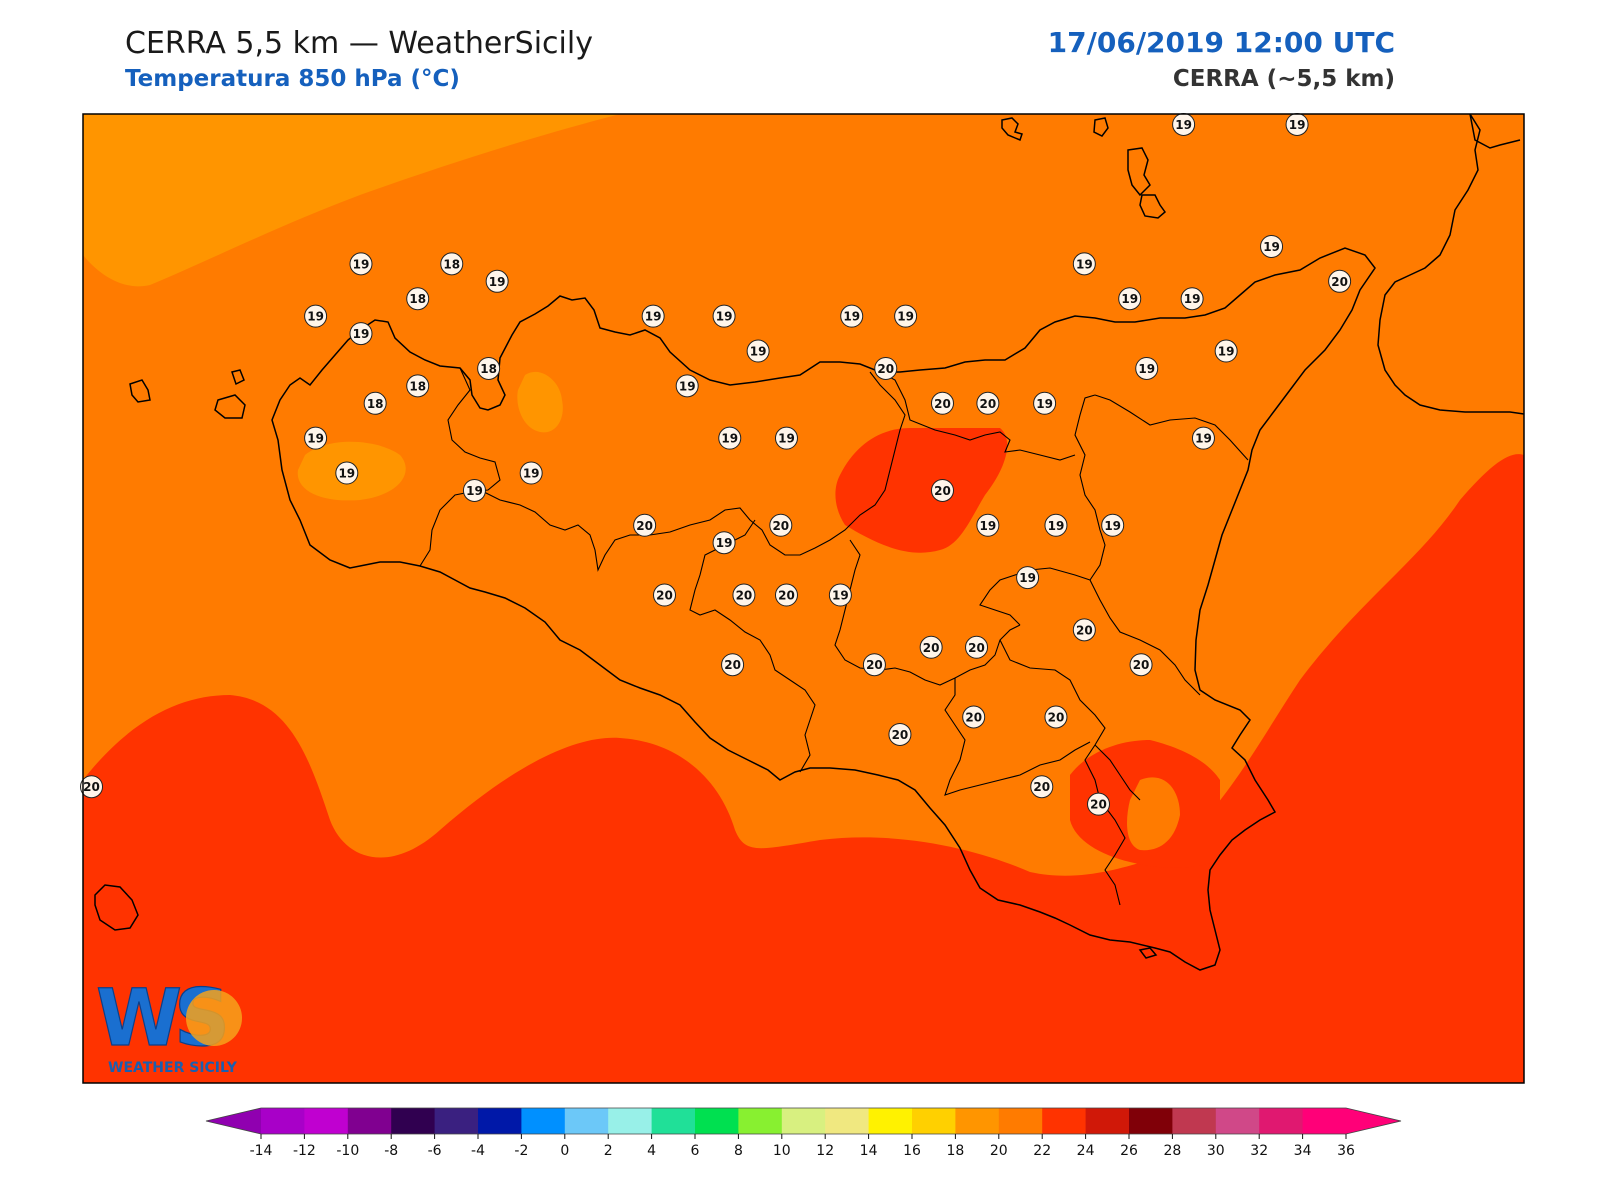 The width and height of the screenshot is (1600, 1200). Describe the element at coordinates (1139, 172) in the screenshot. I see `island-lipari` at that location.